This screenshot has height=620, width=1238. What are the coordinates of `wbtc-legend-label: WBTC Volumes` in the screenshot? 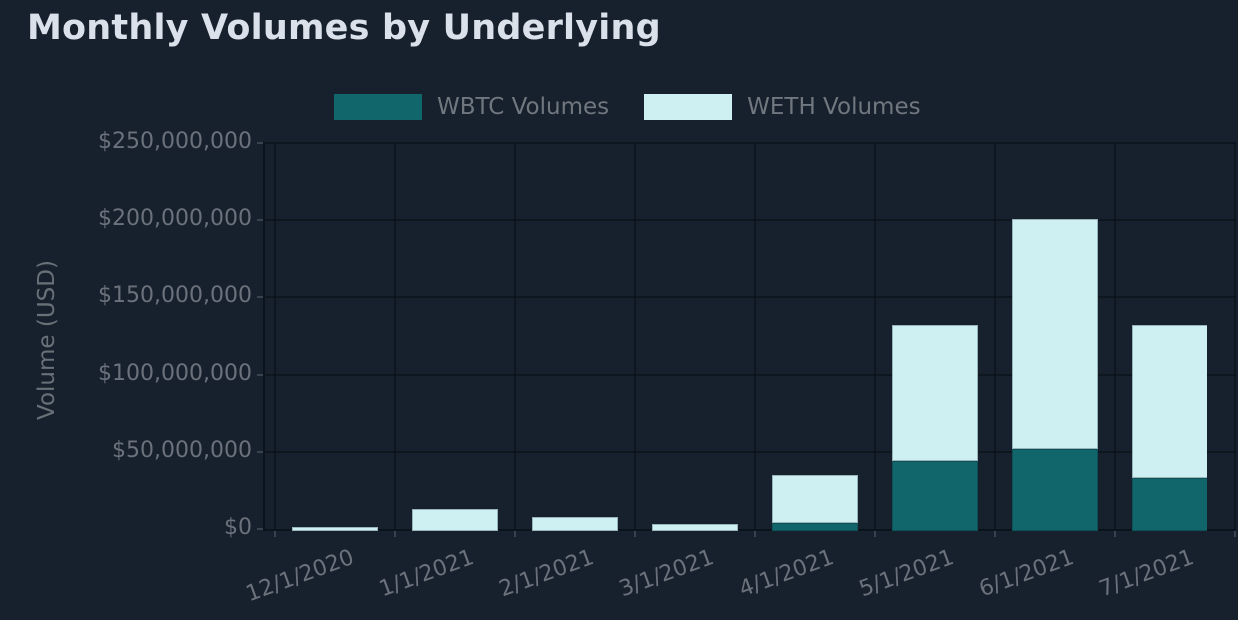 It's located at (523, 107).